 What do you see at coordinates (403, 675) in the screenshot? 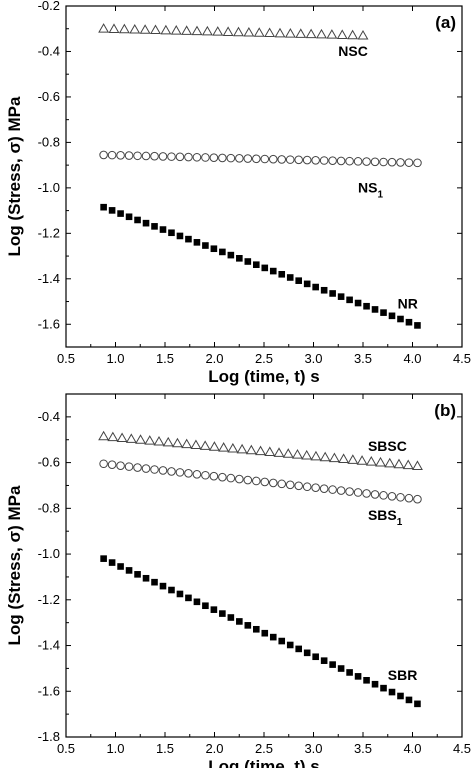
I see `series-name: SBR` at bounding box center [403, 675].